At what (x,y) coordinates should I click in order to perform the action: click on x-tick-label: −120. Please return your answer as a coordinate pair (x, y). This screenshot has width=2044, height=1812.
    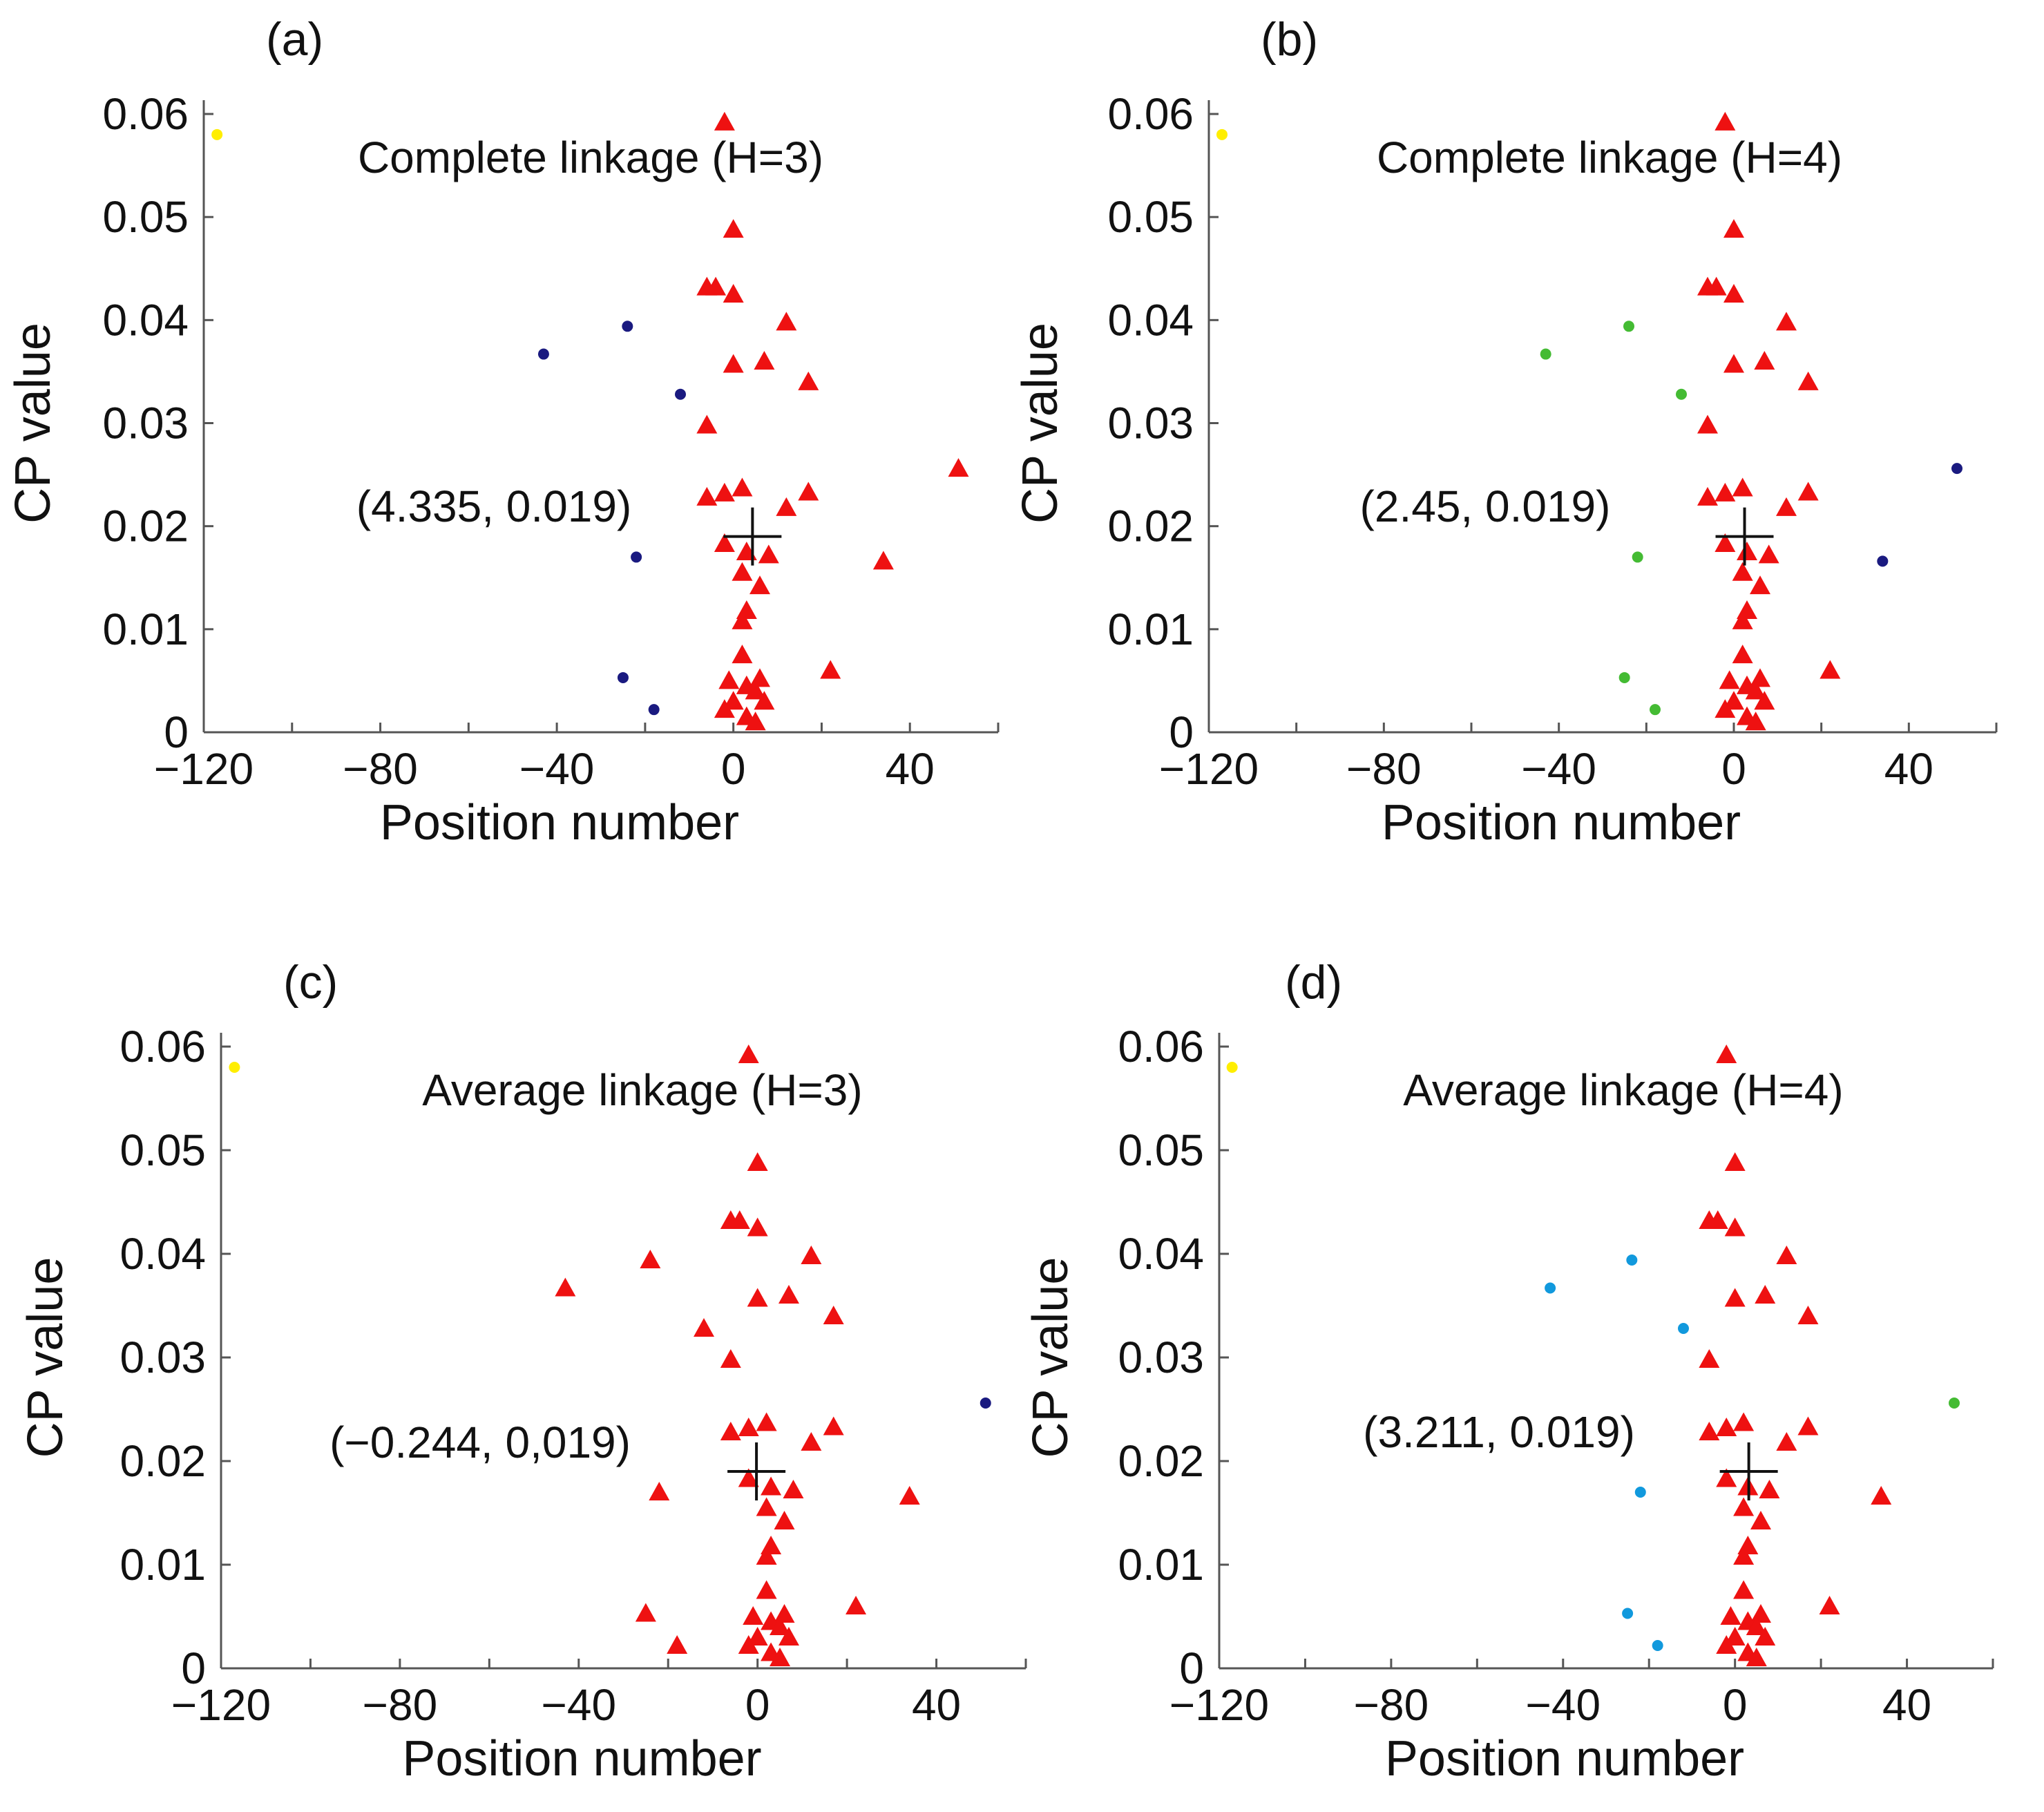
    Looking at the image, I should click on (1209, 769).